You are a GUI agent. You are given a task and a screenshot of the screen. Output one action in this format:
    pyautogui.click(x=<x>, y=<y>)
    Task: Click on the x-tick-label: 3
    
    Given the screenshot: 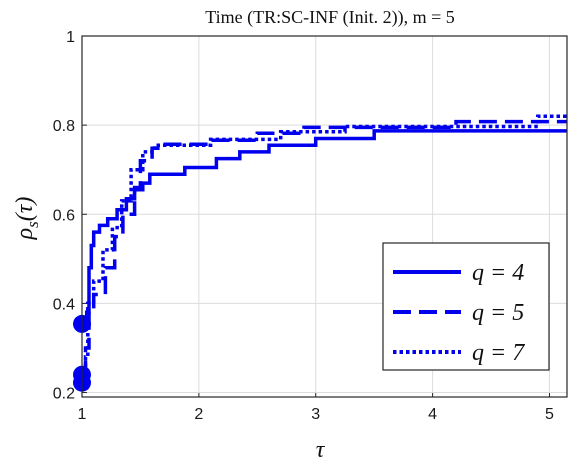 What is the action you would take?
    pyautogui.click(x=315, y=414)
    